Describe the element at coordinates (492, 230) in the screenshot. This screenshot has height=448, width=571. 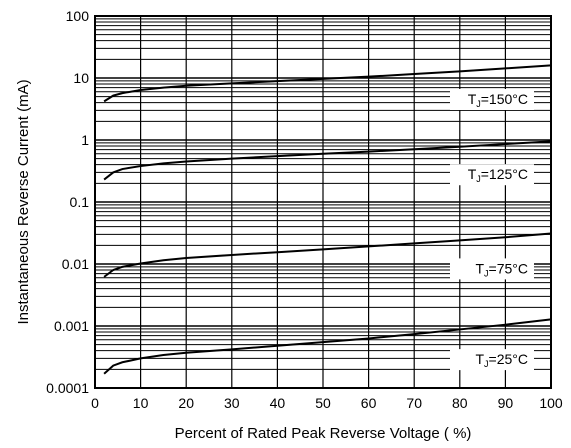
I see `curve-labels: TJ=150°C TJ=125°C TJ=75°C TJ=25°C` at that location.